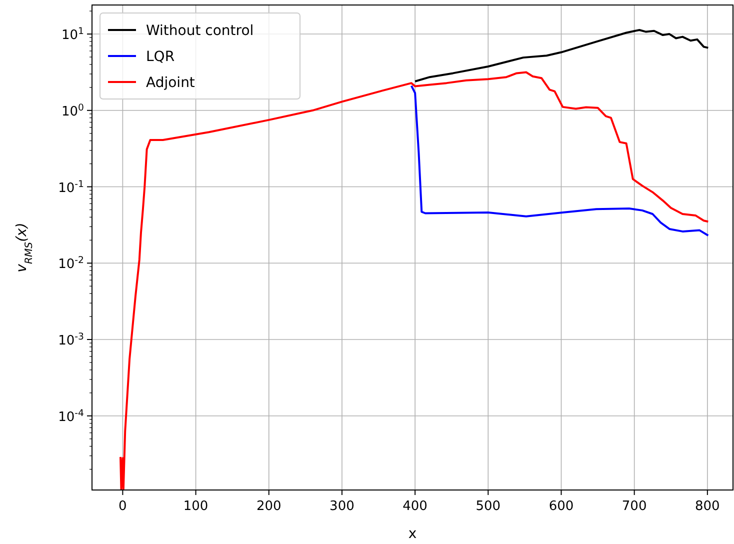 This screenshot has width=734, height=544. I want to click on x-tick-label: 200, so click(269, 506).